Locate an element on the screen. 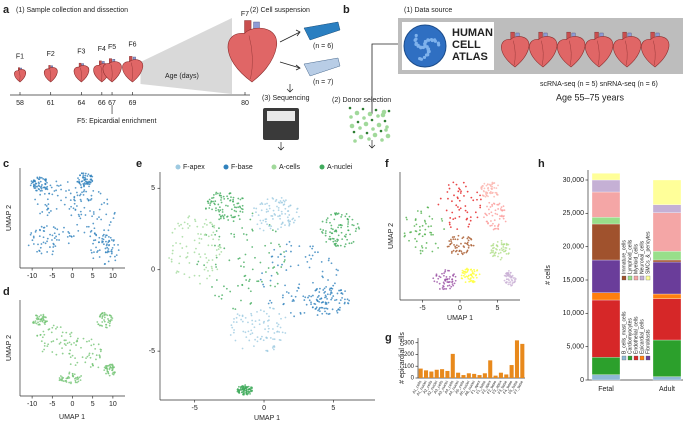 The width and height of the screenshot is (685, 424). legend-label: A-cells is located at coordinates (290, 167).